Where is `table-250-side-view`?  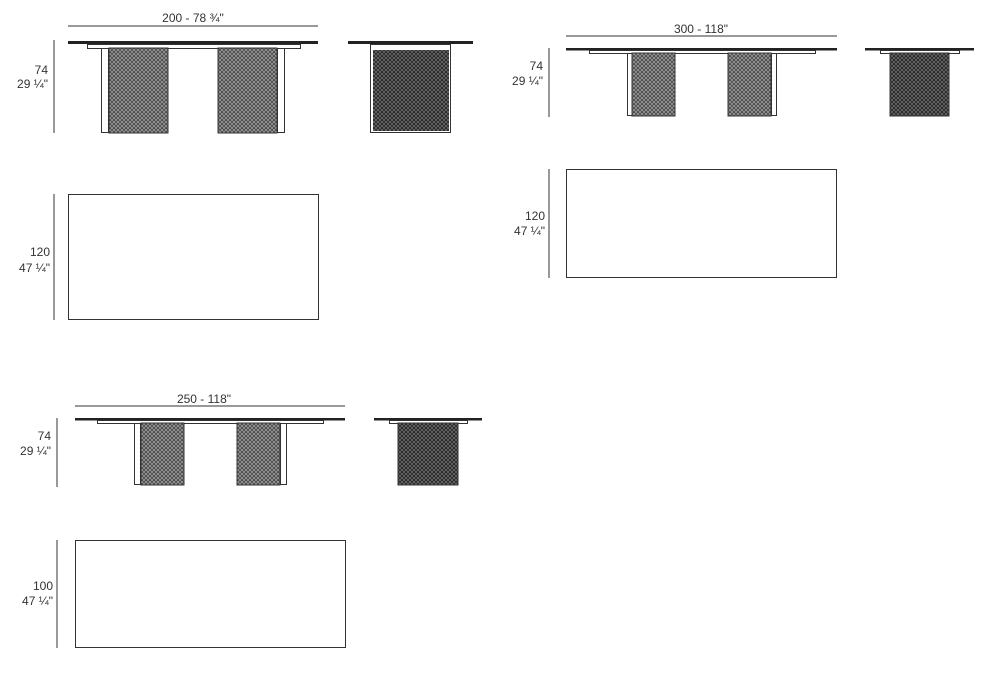 table-250-side-view is located at coordinates (428, 452).